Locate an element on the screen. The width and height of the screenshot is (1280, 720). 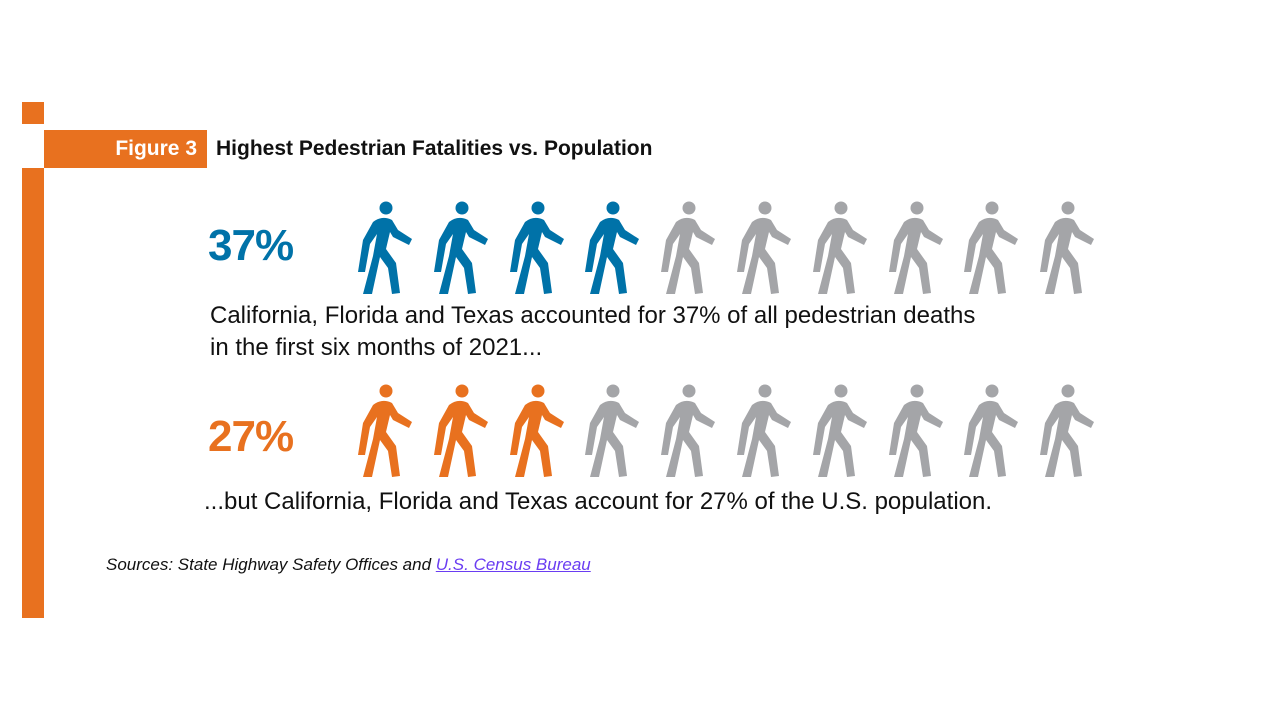
figure-label: Figure 3 is located at coordinates (125, 149).